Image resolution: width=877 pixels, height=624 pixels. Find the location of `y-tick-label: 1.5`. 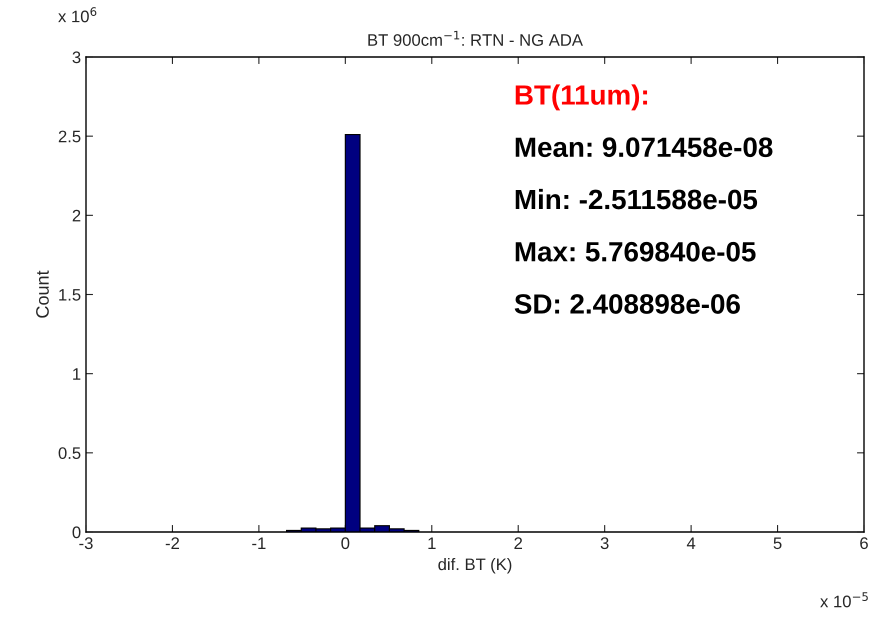

y-tick-label: 1.5 is located at coordinates (69, 295).